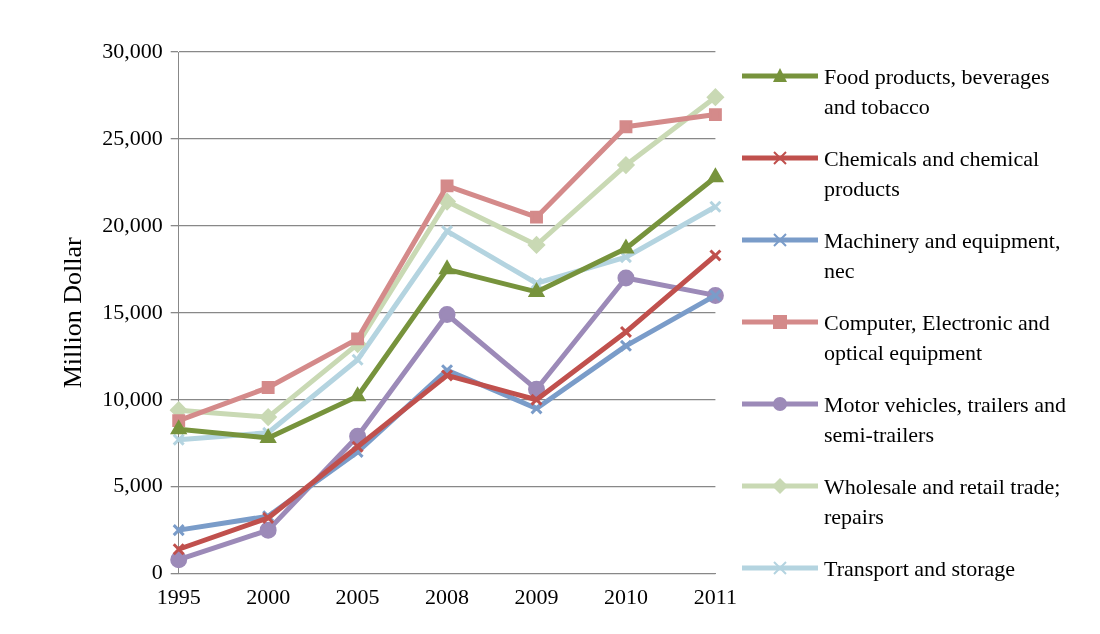  What do you see at coordinates (715, 596) in the screenshot?
I see `x-tick-label: 2011` at bounding box center [715, 596].